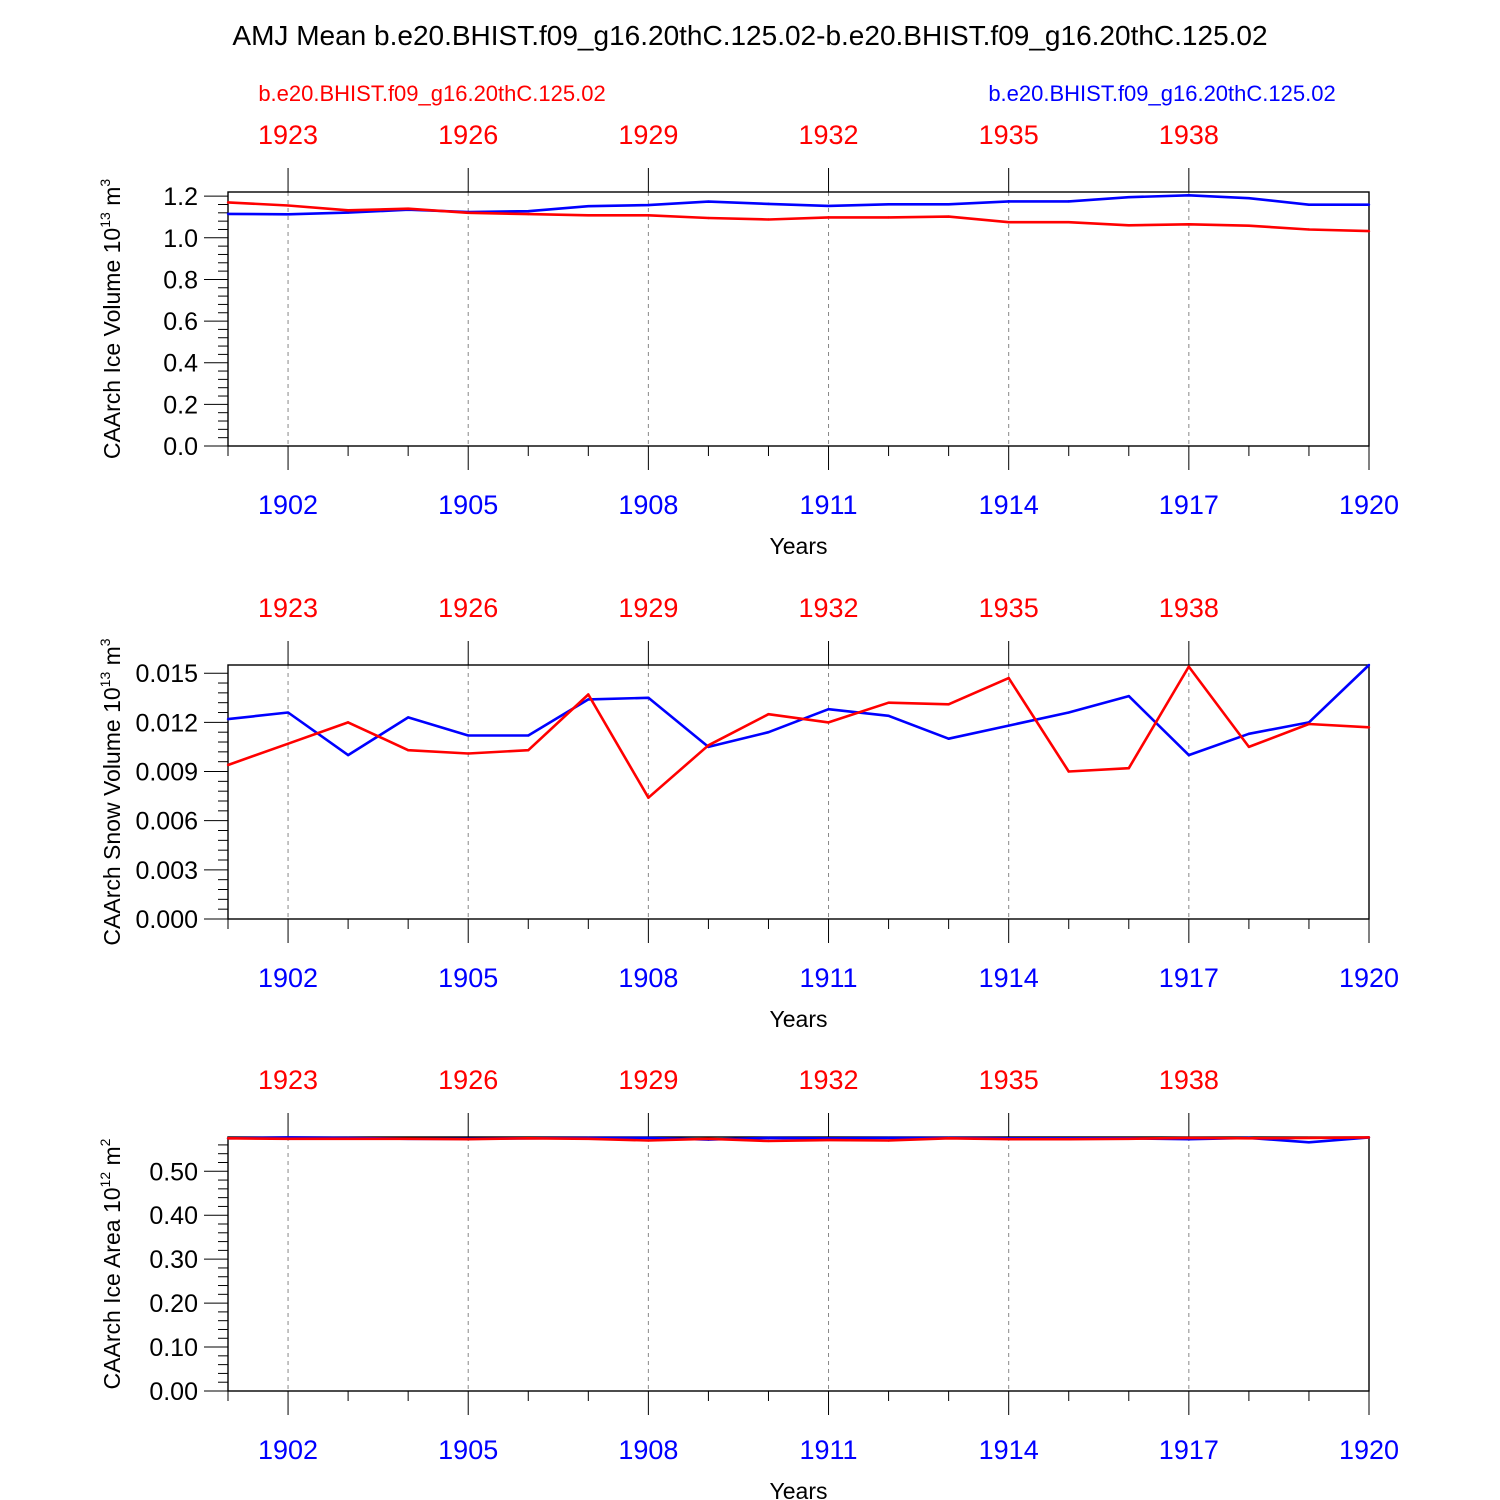 The image size is (1500, 1500). Describe the element at coordinates (288, 135) in the screenshot. I see `x-tick-label-top: 1923` at that location.